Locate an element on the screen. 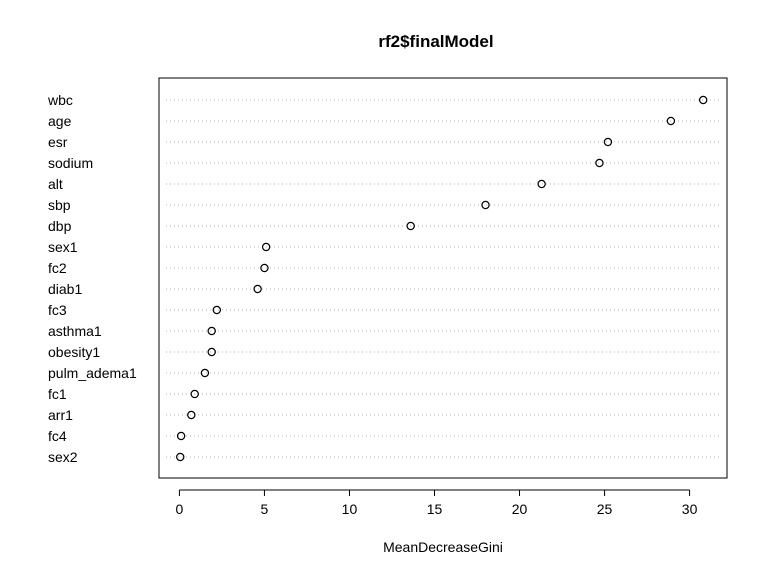  data-point-asthma1 is located at coordinates (211, 331).